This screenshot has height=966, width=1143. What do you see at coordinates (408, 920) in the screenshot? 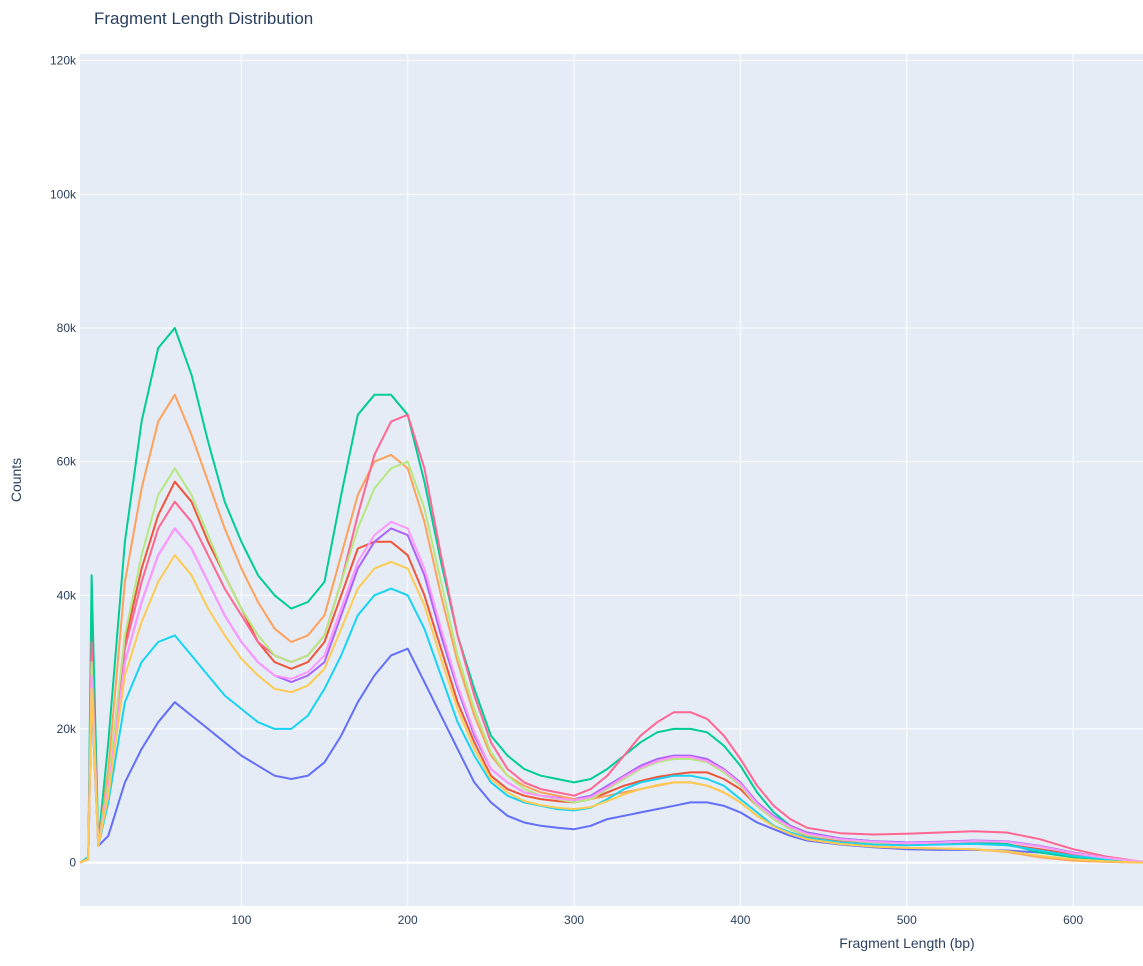
I see `x-tick-label: 200` at bounding box center [408, 920].